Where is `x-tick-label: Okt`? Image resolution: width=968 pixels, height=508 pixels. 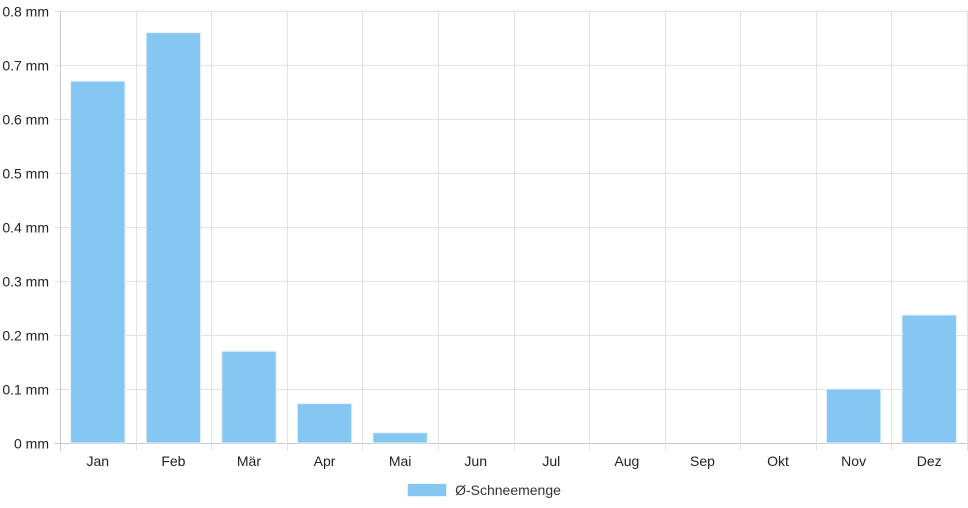
x-tick-label: Okt is located at coordinates (778, 461).